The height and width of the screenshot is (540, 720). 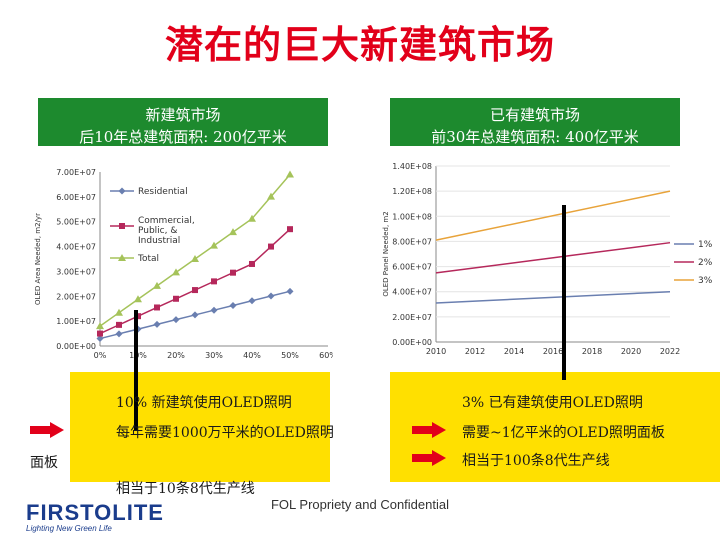 What do you see at coordinates (183, 125) in the screenshot?
I see `new-building-market-box: 新建筑市场 后10年总建筑面积: 200亿平米` at bounding box center [183, 125].